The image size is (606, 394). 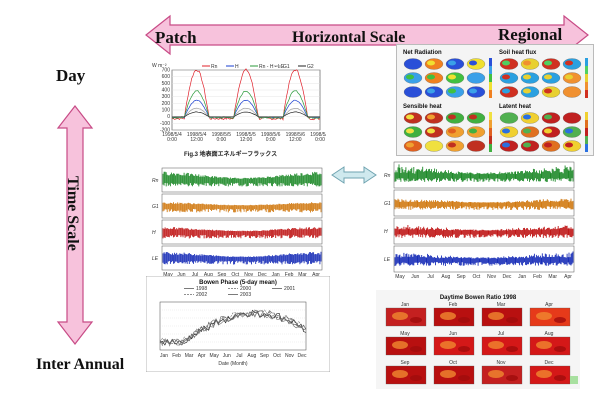 I want to click on bowen-legend-label: 2000, so click(x=245, y=289).